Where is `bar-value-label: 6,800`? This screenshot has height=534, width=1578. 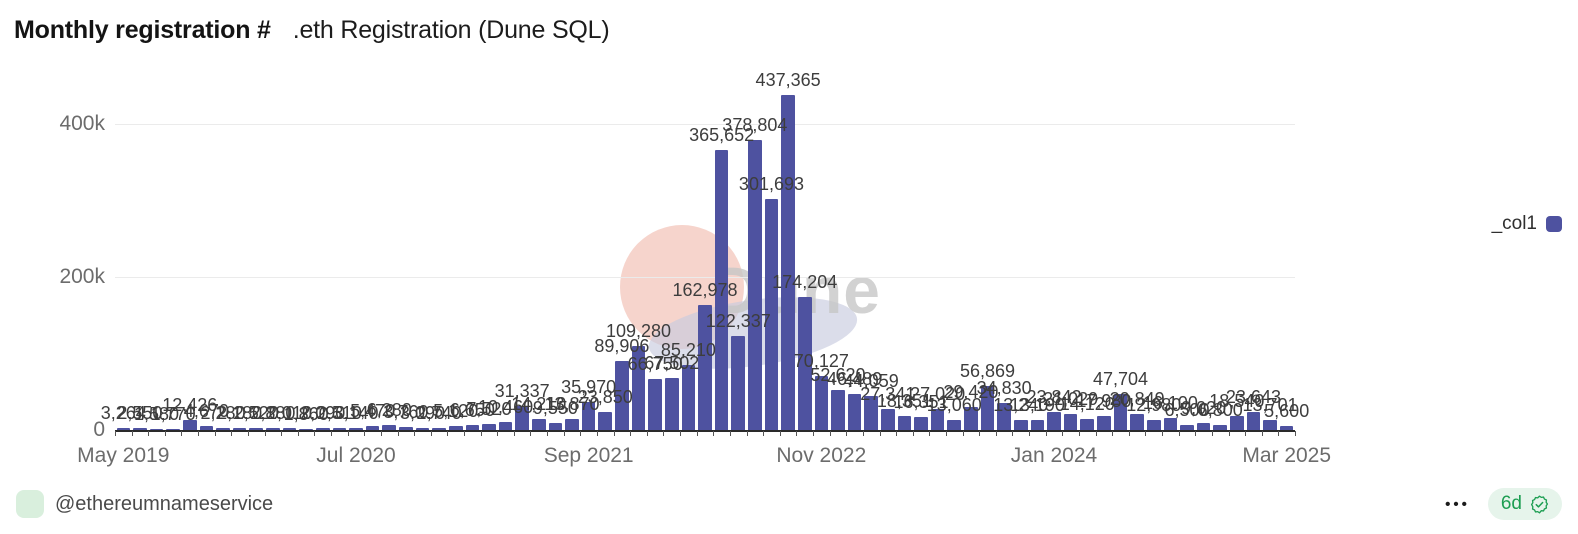 bar-value-label: 6,800 is located at coordinates (1220, 409).